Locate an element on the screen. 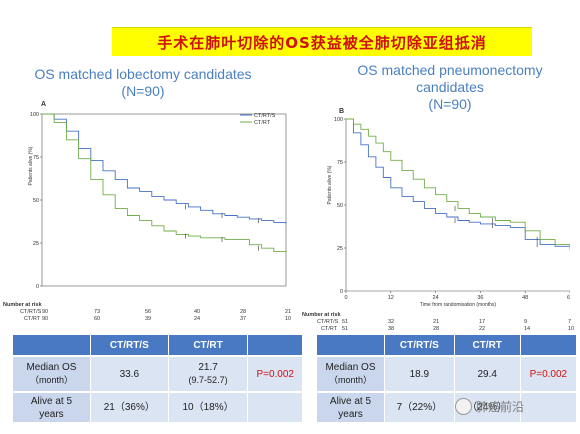 Image resolution: width=580 pixels, height=434 pixels. right-alive-p-empty is located at coordinates (549, 406).